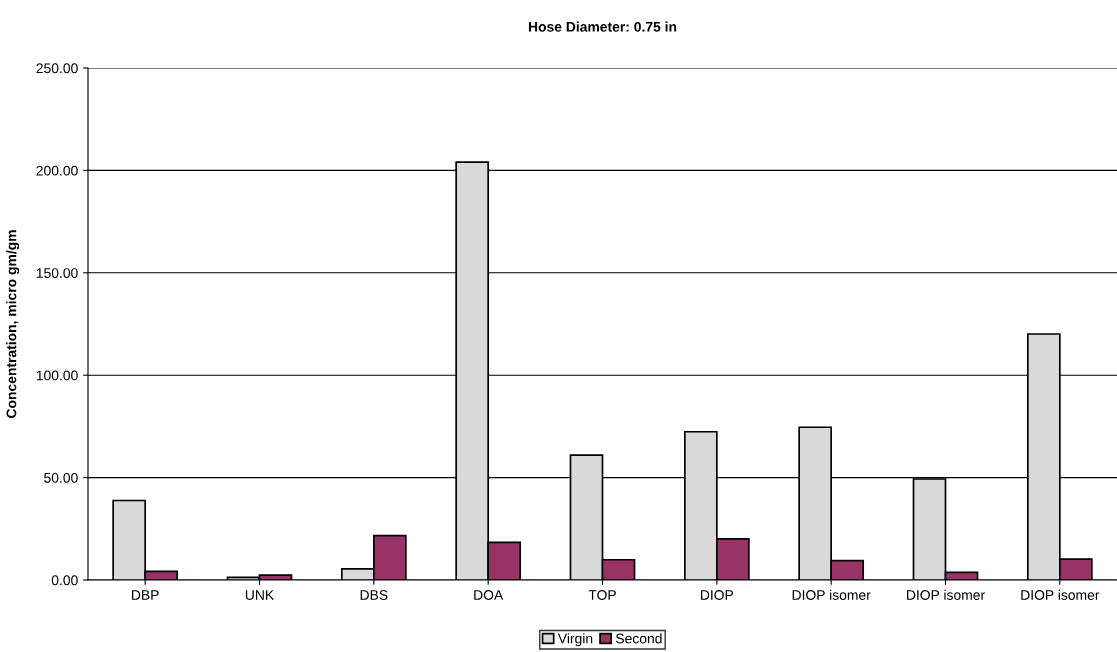  Describe the element at coordinates (575, 640) in the screenshot. I see `legend-label: Virgin` at that location.